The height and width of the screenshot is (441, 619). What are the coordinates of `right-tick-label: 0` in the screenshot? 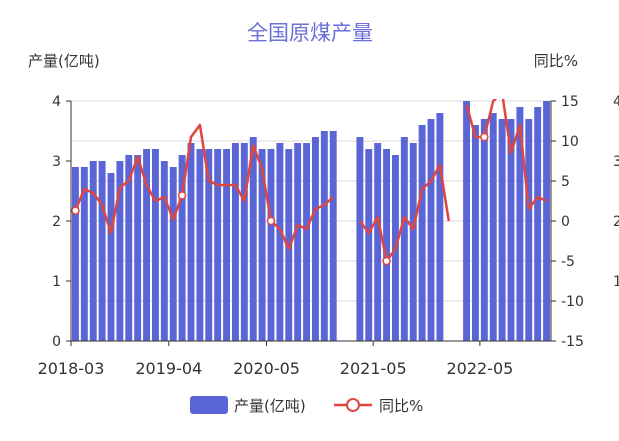 It's located at (565, 222).